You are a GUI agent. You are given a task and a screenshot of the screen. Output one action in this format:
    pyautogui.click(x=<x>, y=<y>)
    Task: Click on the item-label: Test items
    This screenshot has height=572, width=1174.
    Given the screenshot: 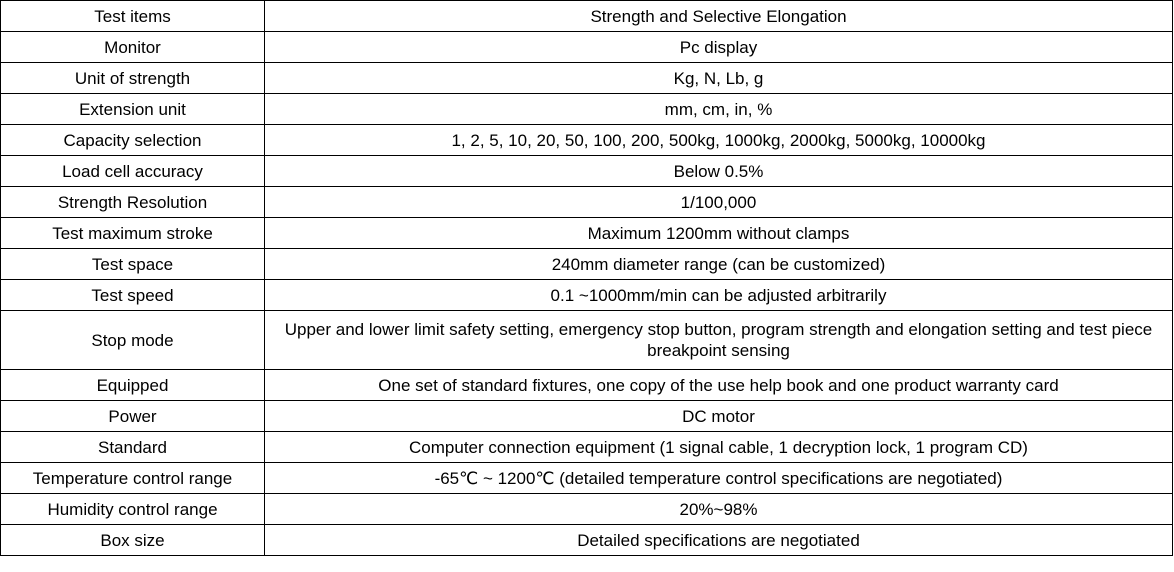 What is the action you would take?
    pyautogui.click(x=132, y=16)
    